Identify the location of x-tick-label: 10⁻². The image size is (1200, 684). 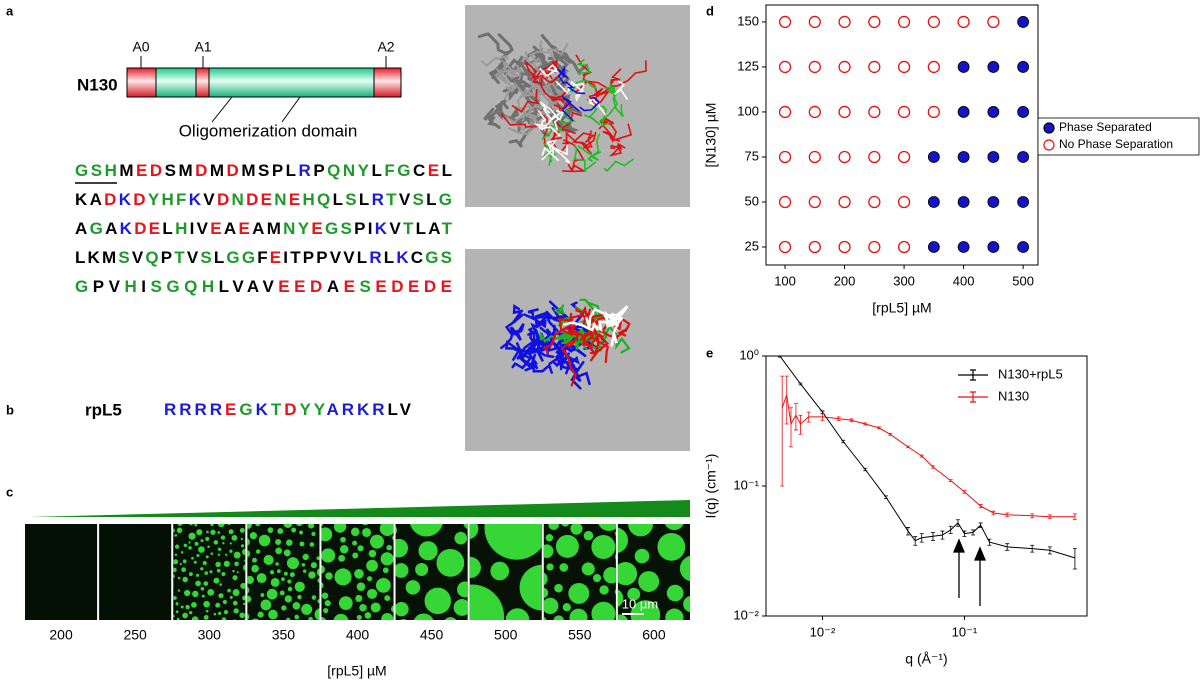
(823, 631).